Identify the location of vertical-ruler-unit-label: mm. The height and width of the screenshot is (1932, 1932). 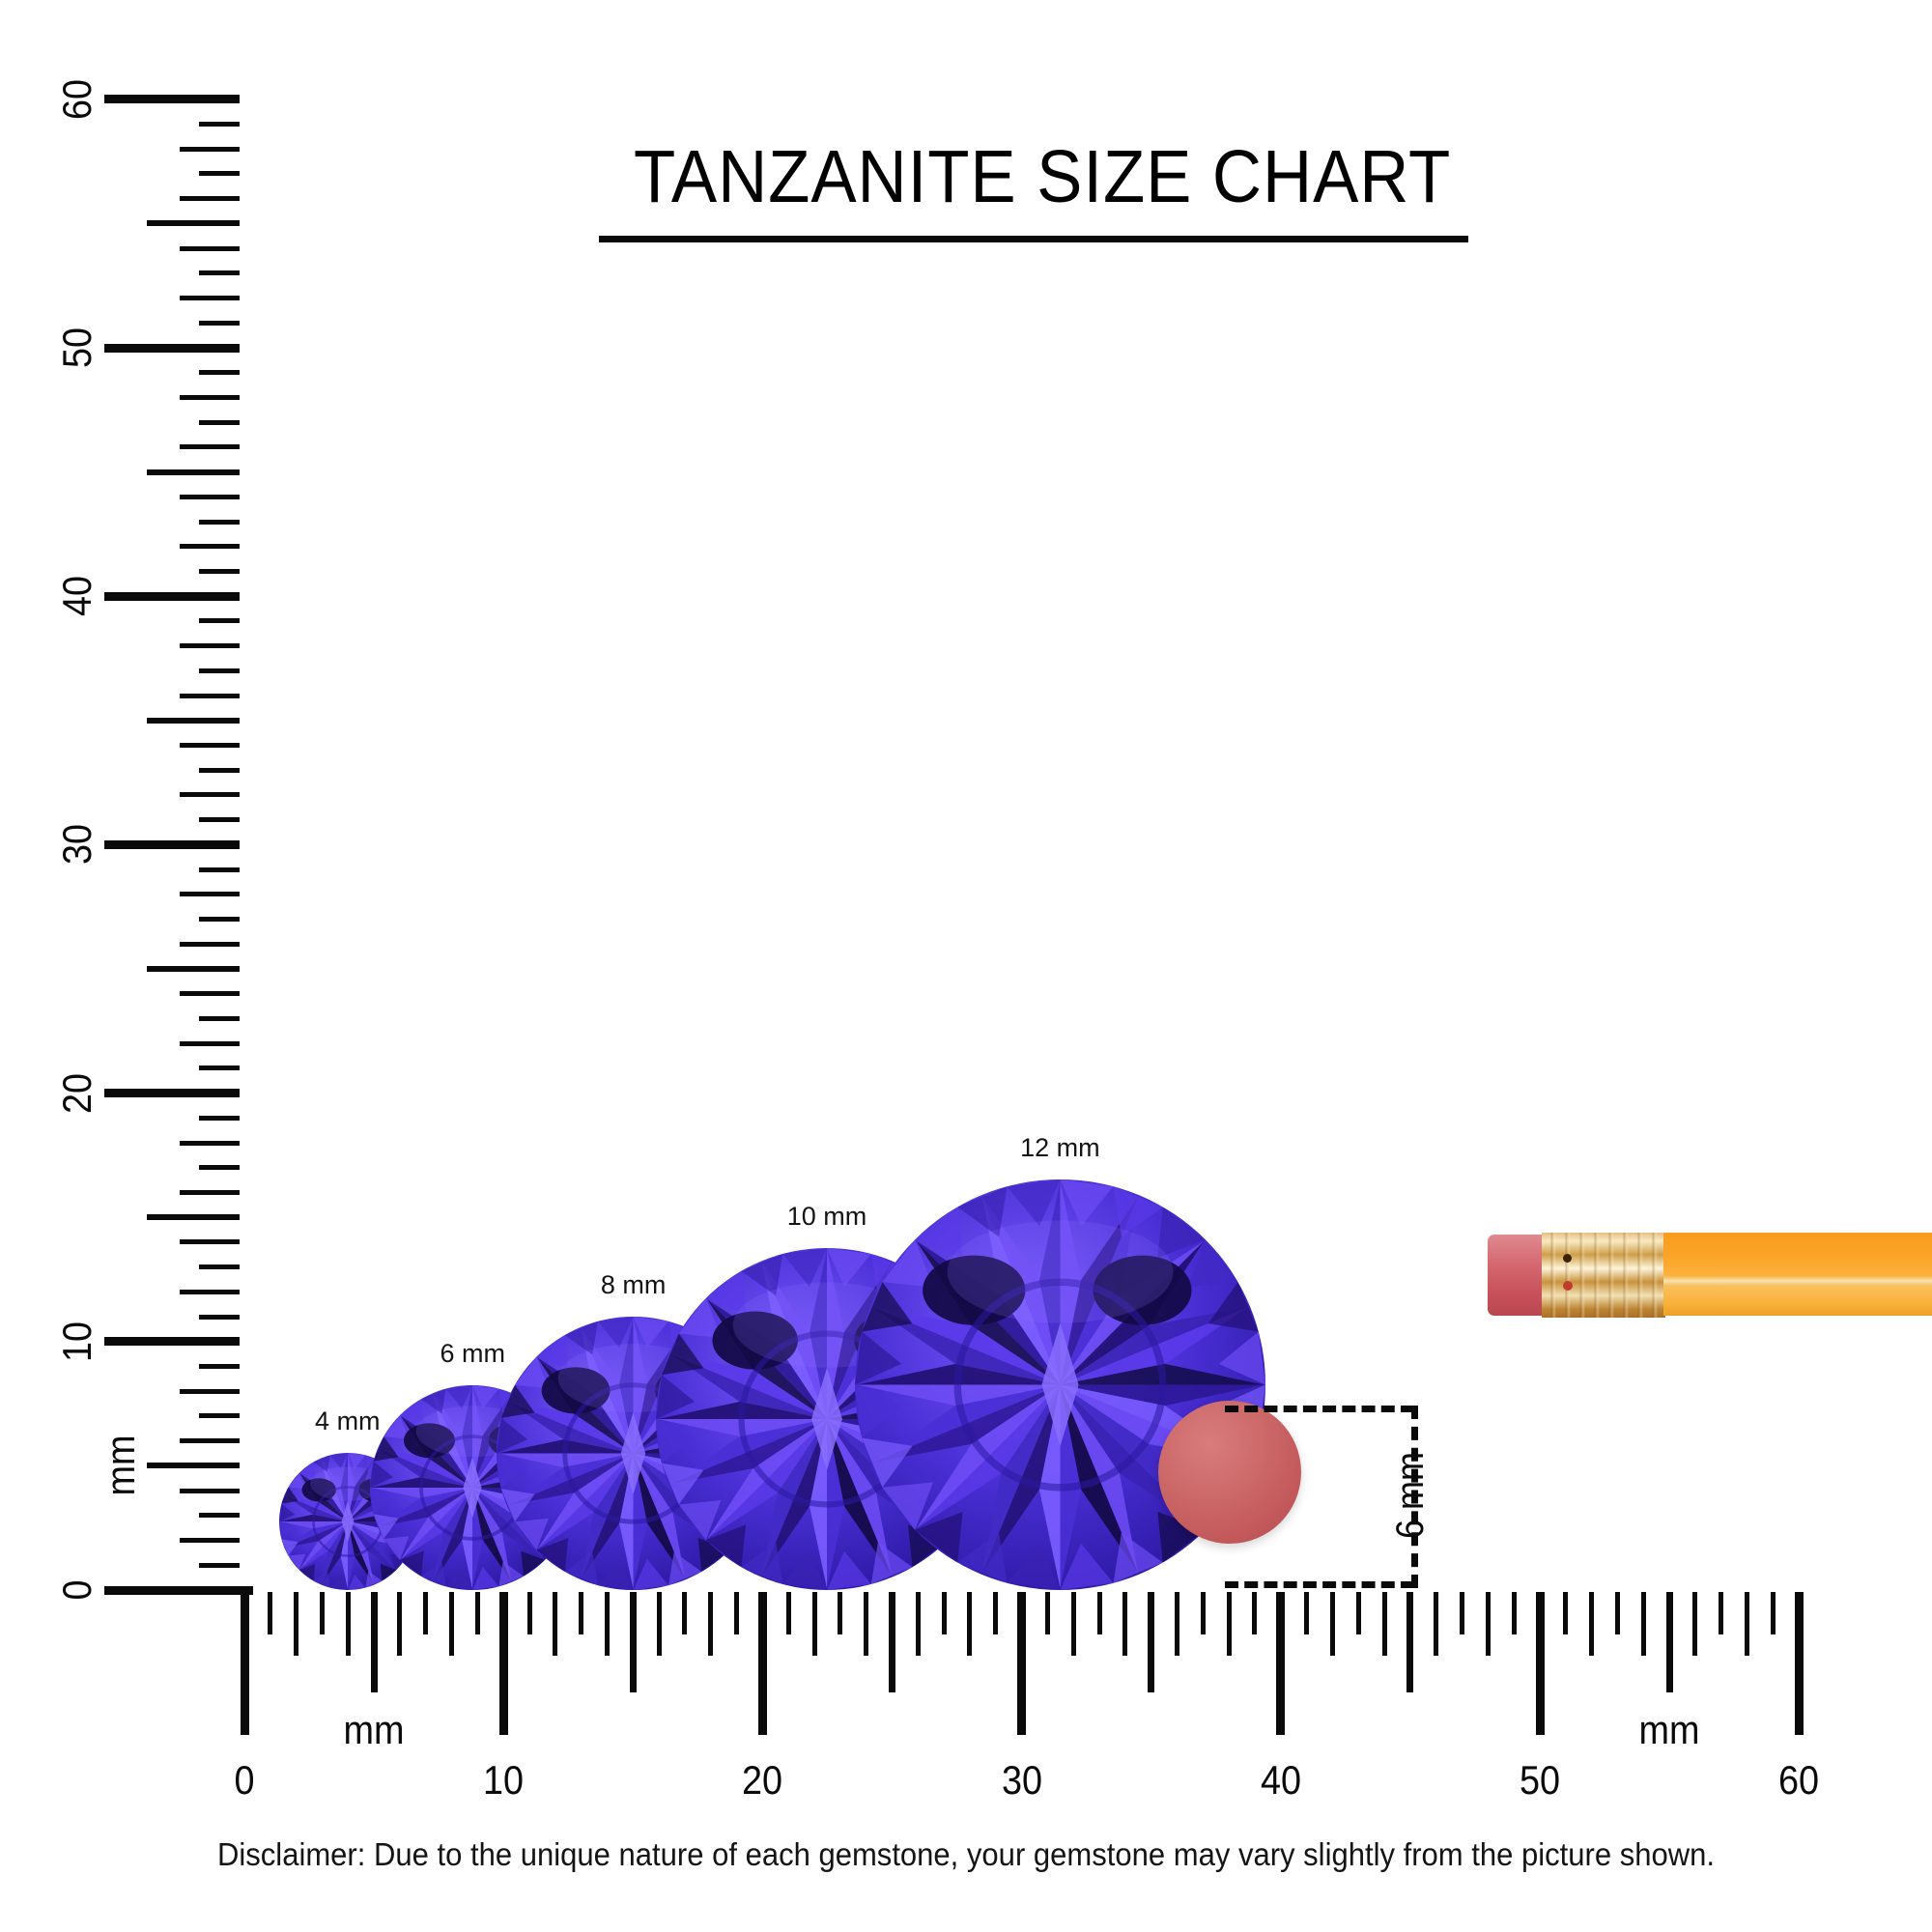
(120, 1465).